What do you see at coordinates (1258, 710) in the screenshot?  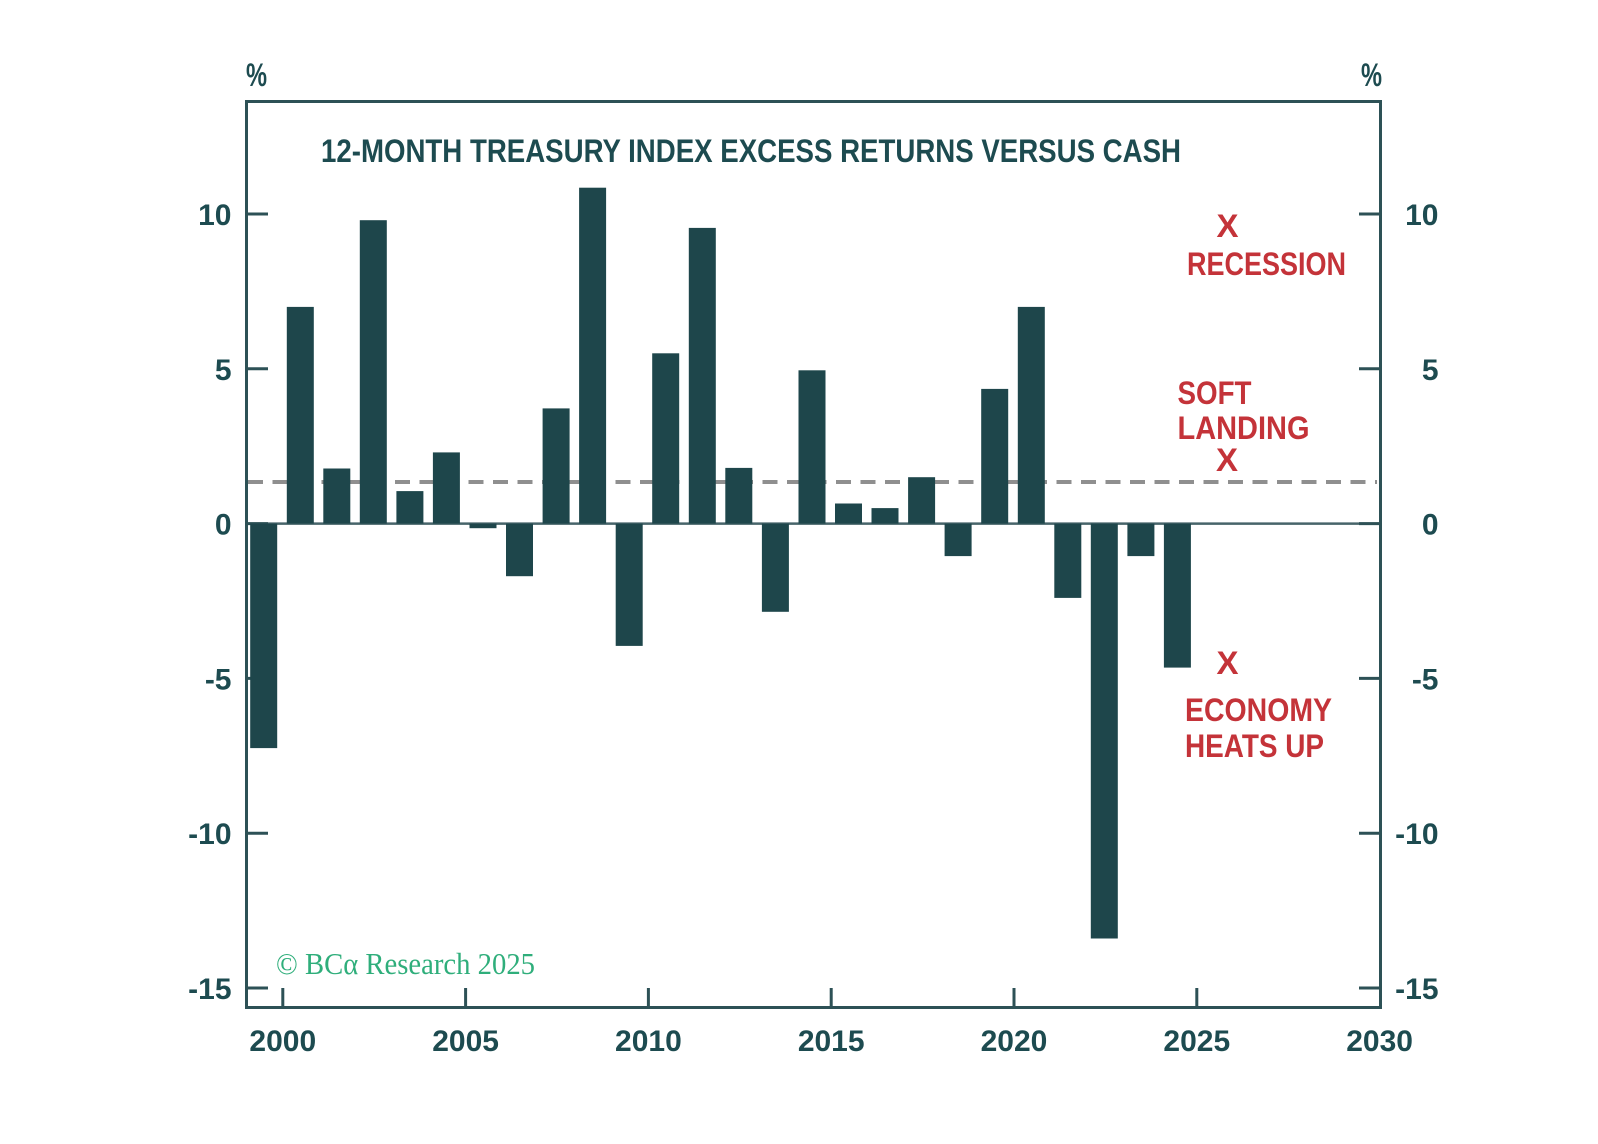 I see `svg-text: ECONOMY` at bounding box center [1258, 710].